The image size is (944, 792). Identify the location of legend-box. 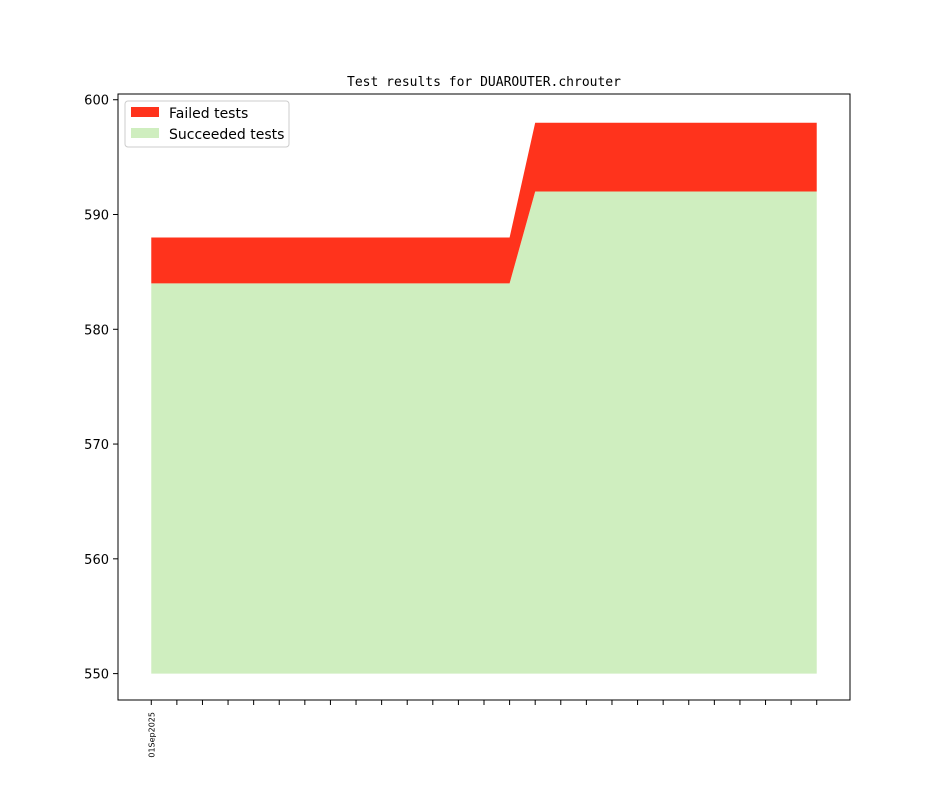
(207, 124).